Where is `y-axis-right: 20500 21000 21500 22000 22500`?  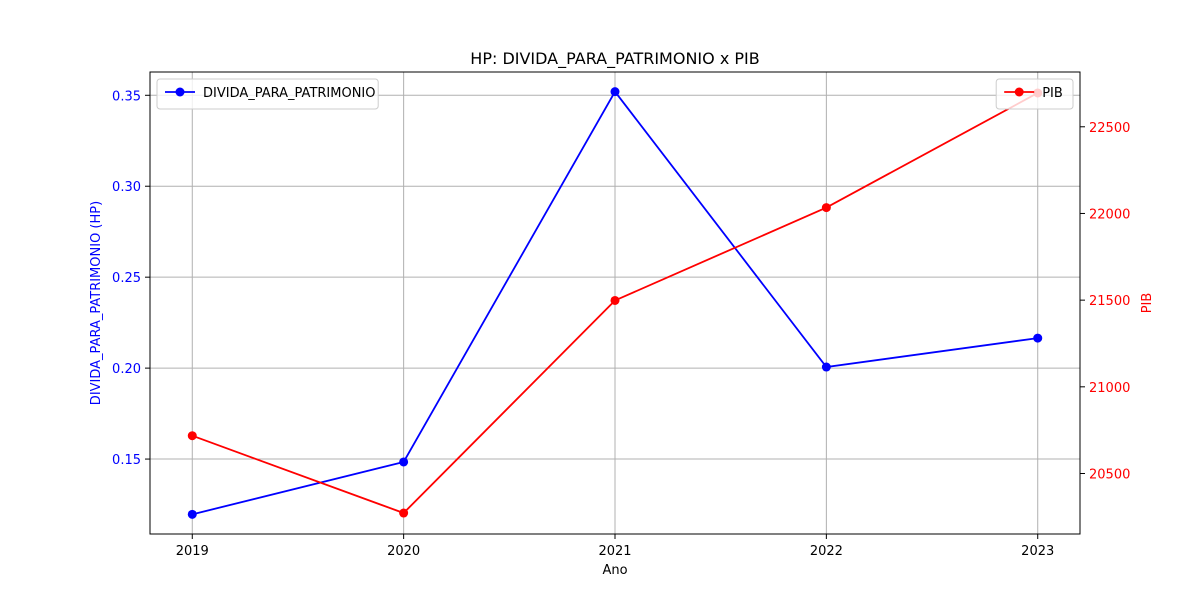
y-axis-right: 20500 21000 21500 22000 22500 is located at coordinates (1105, 301).